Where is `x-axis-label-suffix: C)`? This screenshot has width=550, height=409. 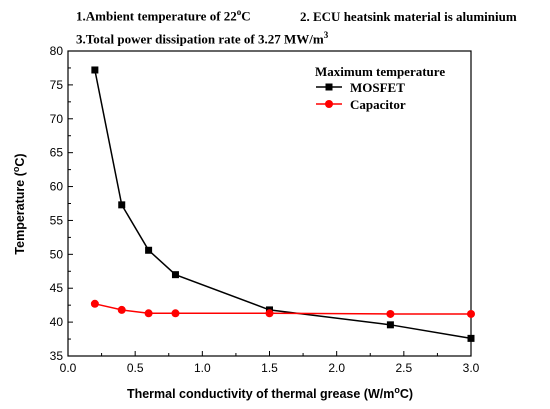
x-axis-label-suffix: C) is located at coordinates (406, 394).